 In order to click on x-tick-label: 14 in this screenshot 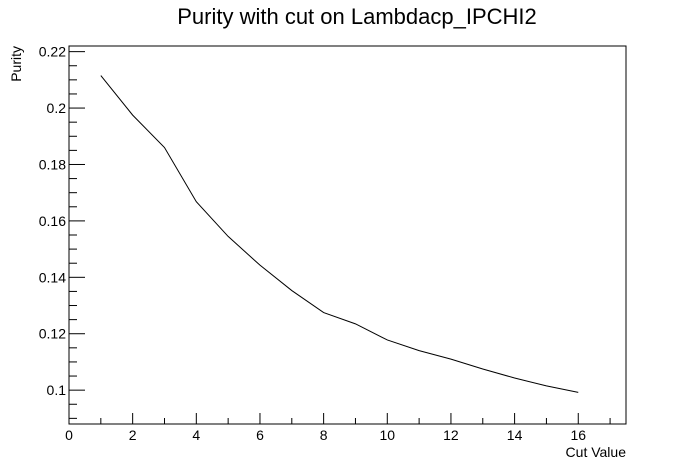, I will do `click(515, 435)`.